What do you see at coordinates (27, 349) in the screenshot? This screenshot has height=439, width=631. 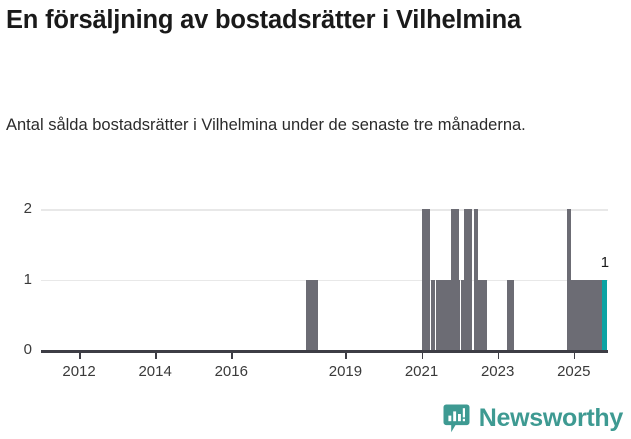 I see `y-tick-label: 0` at bounding box center [27, 349].